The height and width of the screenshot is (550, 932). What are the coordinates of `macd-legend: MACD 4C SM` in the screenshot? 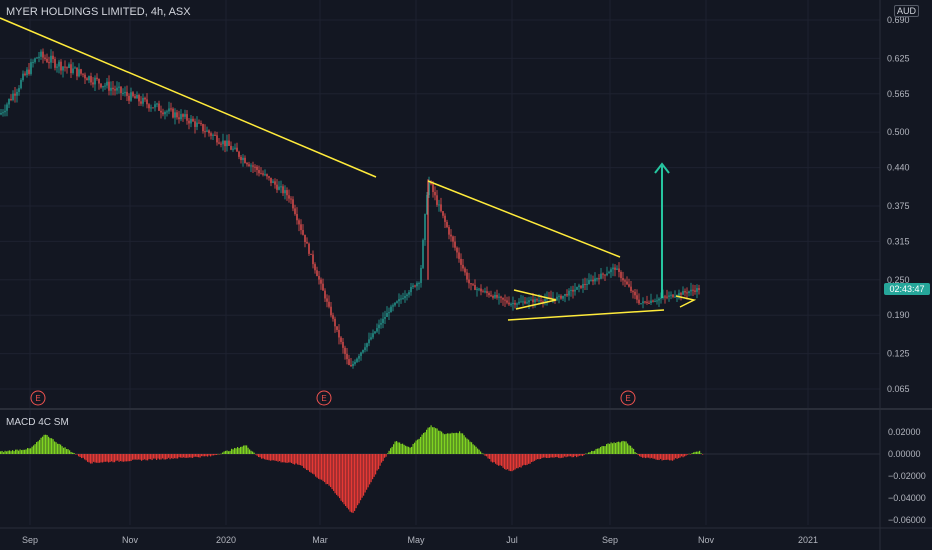 It's located at (37, 422).